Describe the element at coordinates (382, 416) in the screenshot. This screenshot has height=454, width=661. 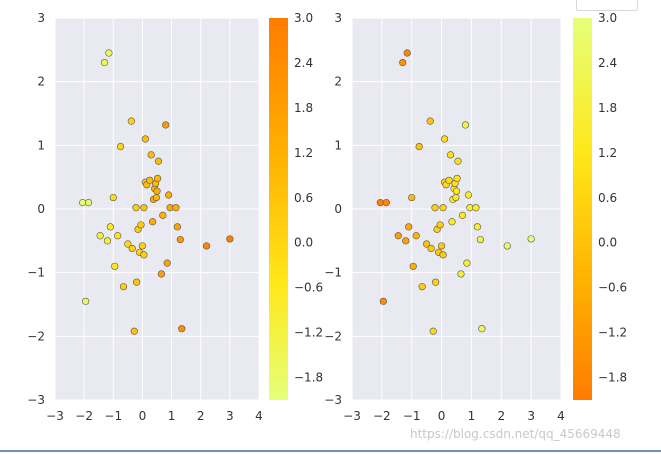
I see `x-tick-label: −2` at that location.